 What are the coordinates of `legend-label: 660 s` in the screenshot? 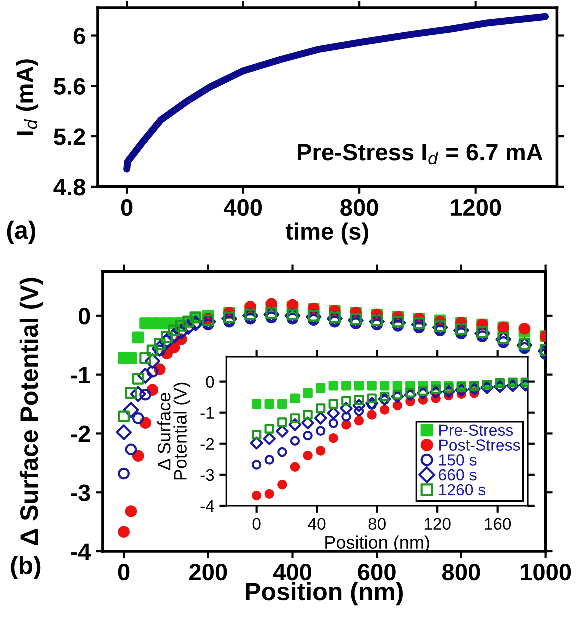 It's located at (458, 475).